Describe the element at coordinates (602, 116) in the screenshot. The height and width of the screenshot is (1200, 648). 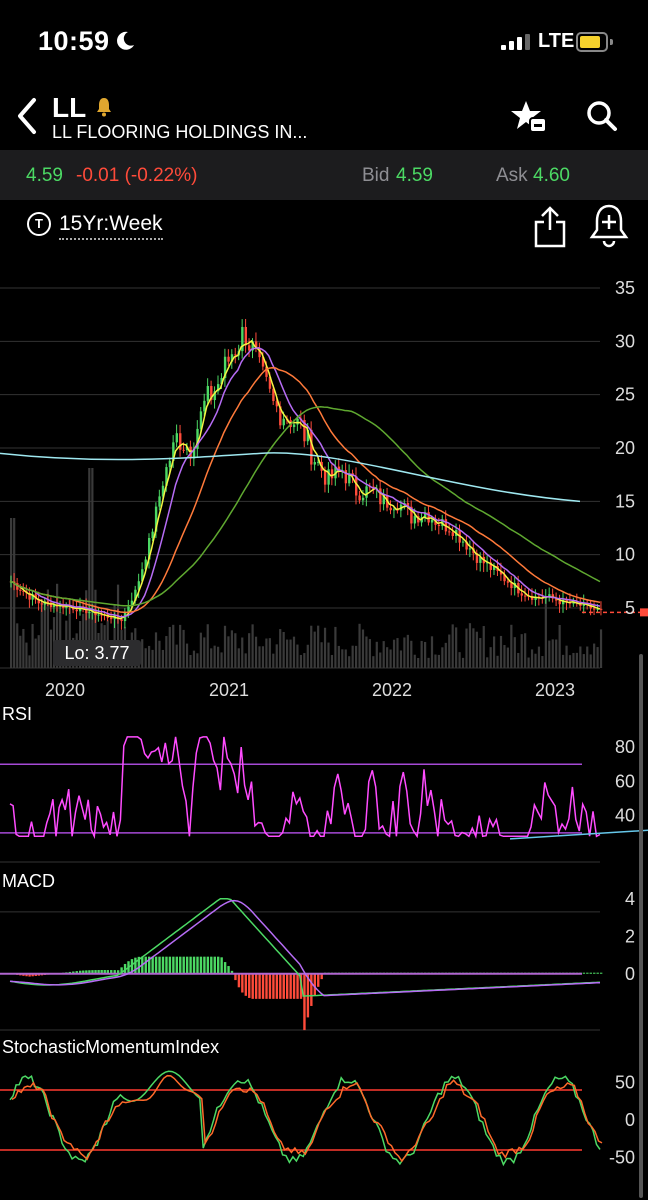
I see `search-icon` at that location.